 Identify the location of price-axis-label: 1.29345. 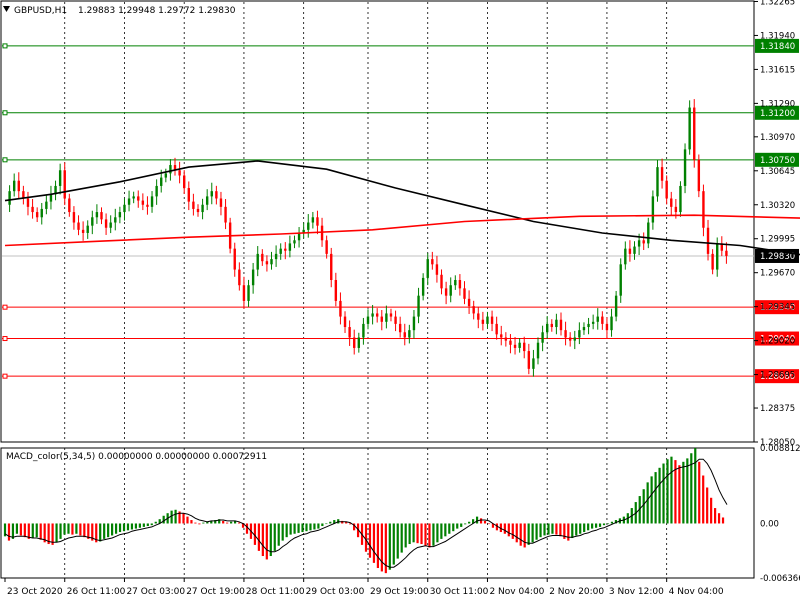
(777, 308).